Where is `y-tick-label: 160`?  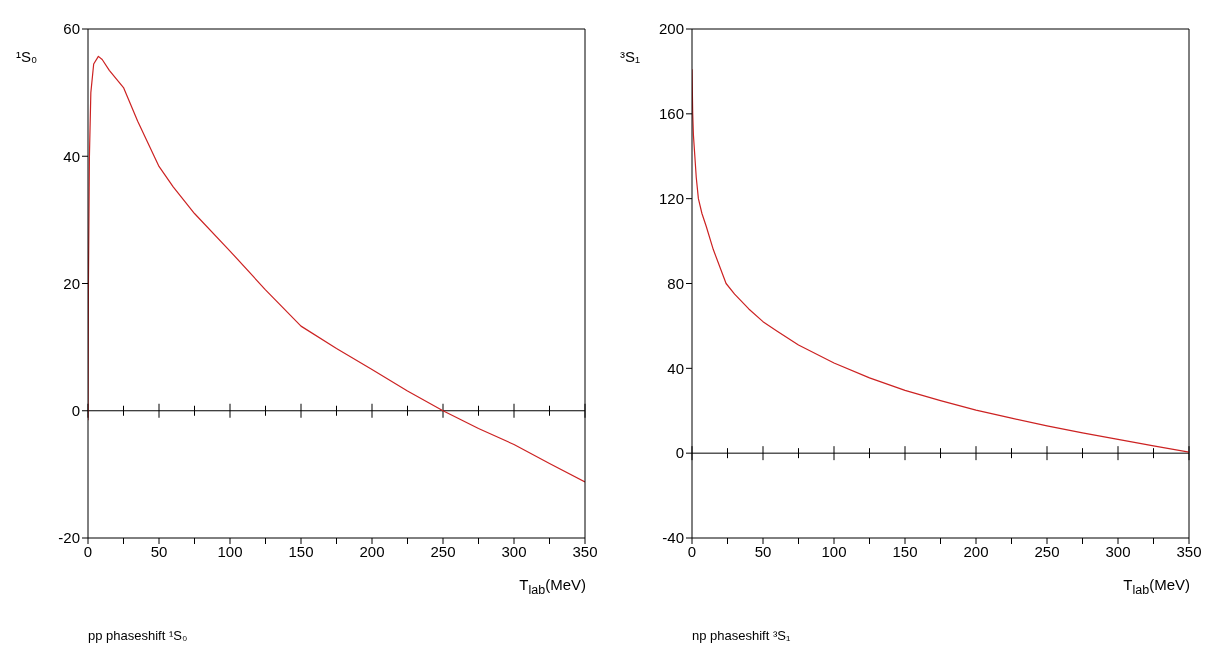
y-tick-label: 160 is located at coordinates (671, 114).